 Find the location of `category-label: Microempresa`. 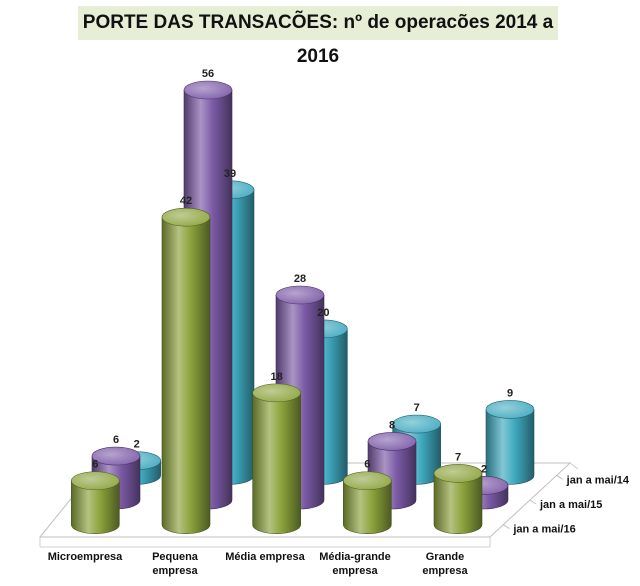

category-label: Microempresa is located at coordinates (85, 557).